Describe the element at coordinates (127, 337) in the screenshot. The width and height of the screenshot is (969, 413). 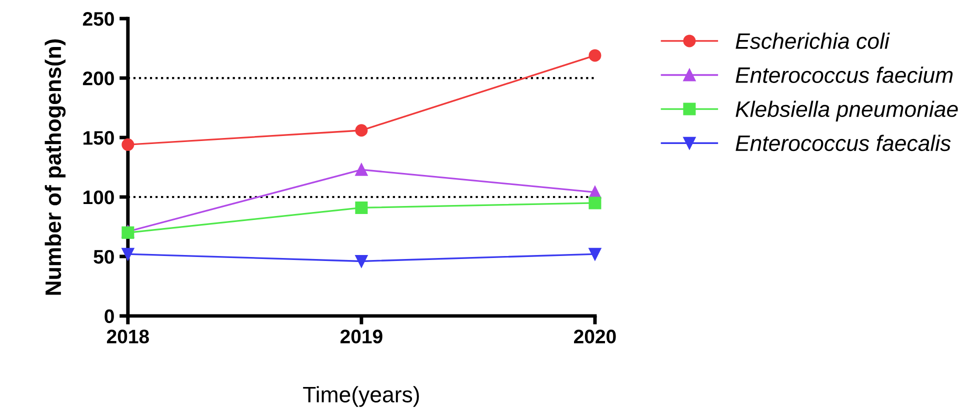
I see `x-tick-label: 2018` at that location.